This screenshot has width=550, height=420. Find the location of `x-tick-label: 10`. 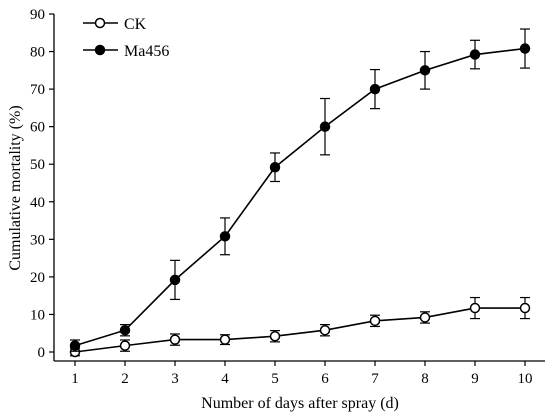

x-tick-label: 10 is located at coordinates (525, 379).